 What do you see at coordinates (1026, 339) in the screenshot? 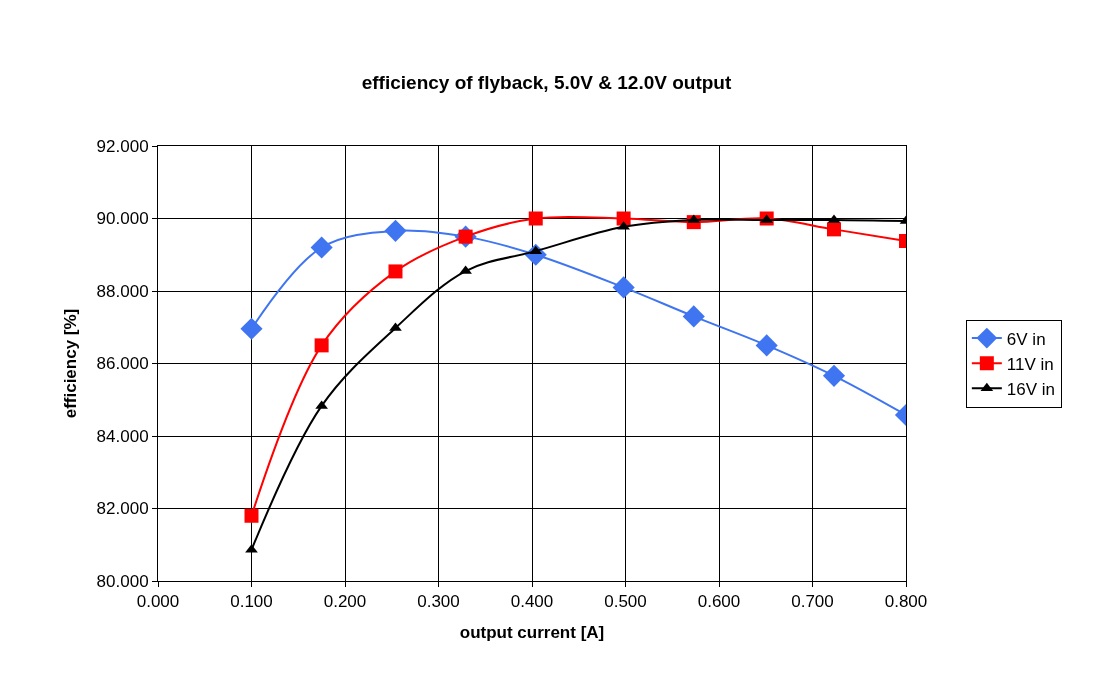
I see `legend-label: 6V in` at bounding box center [1026, 339].